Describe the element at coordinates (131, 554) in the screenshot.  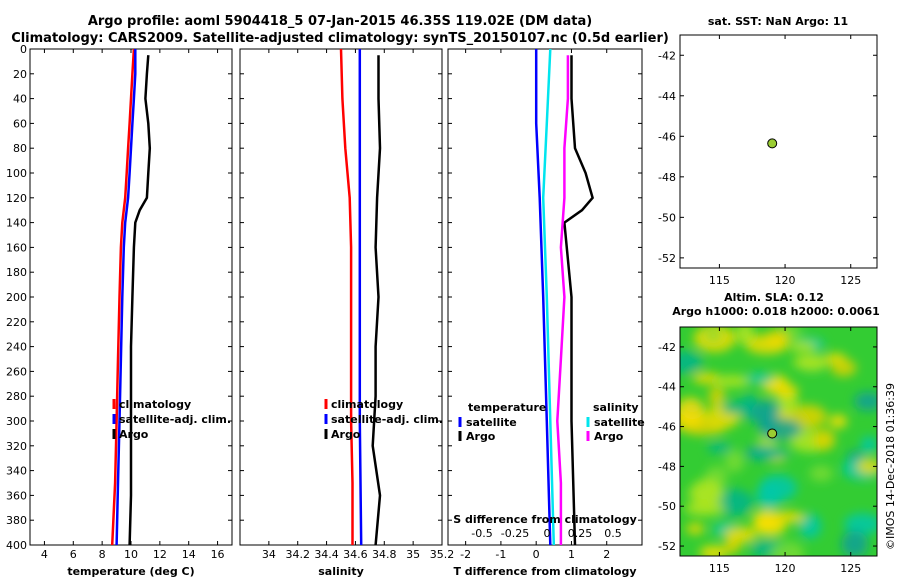
I see `temperature-xtick-label: 10` at that location.